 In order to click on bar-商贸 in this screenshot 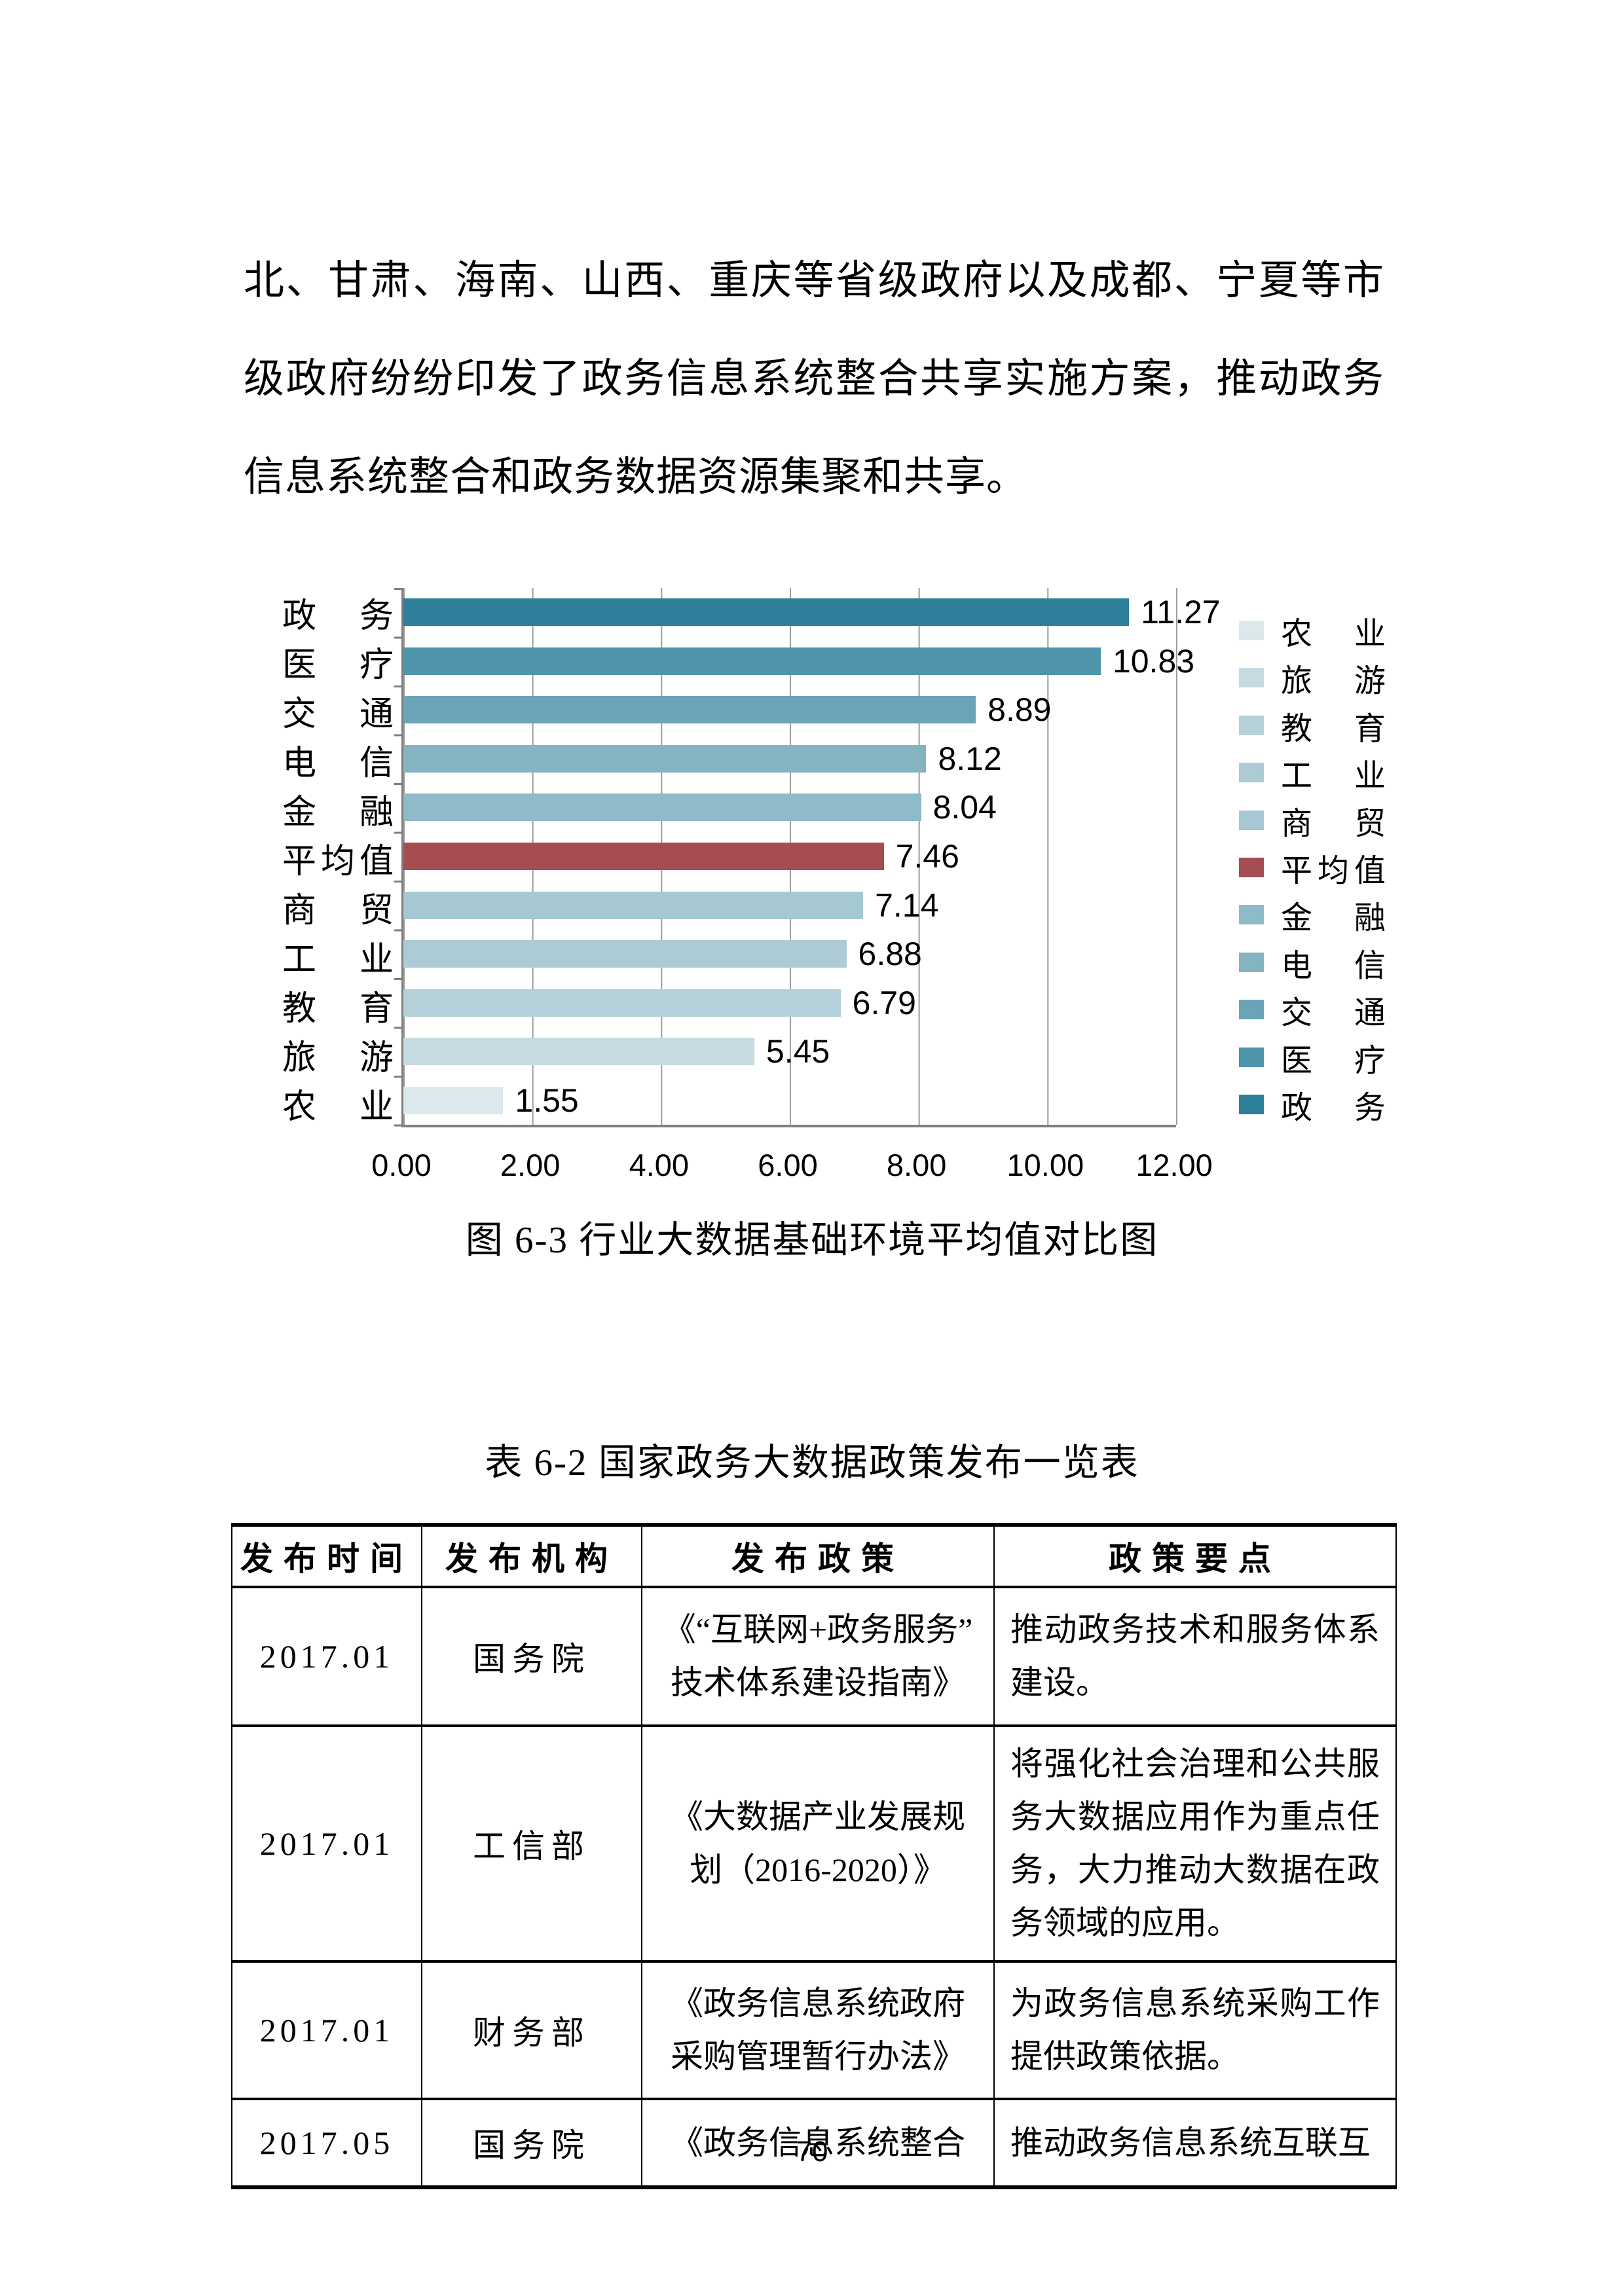, I will do `click(633, 905)`.